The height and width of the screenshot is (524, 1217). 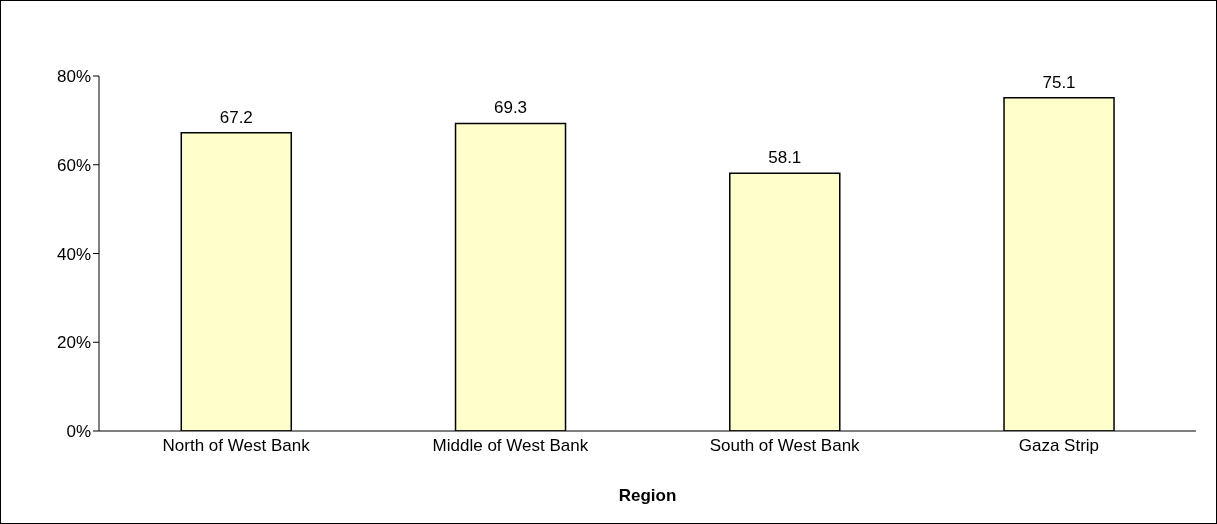 What do you see at coordinates (73, 343) in the screenshot?
I see `y-tick-label: 20%` at bounding box center [73, 343].